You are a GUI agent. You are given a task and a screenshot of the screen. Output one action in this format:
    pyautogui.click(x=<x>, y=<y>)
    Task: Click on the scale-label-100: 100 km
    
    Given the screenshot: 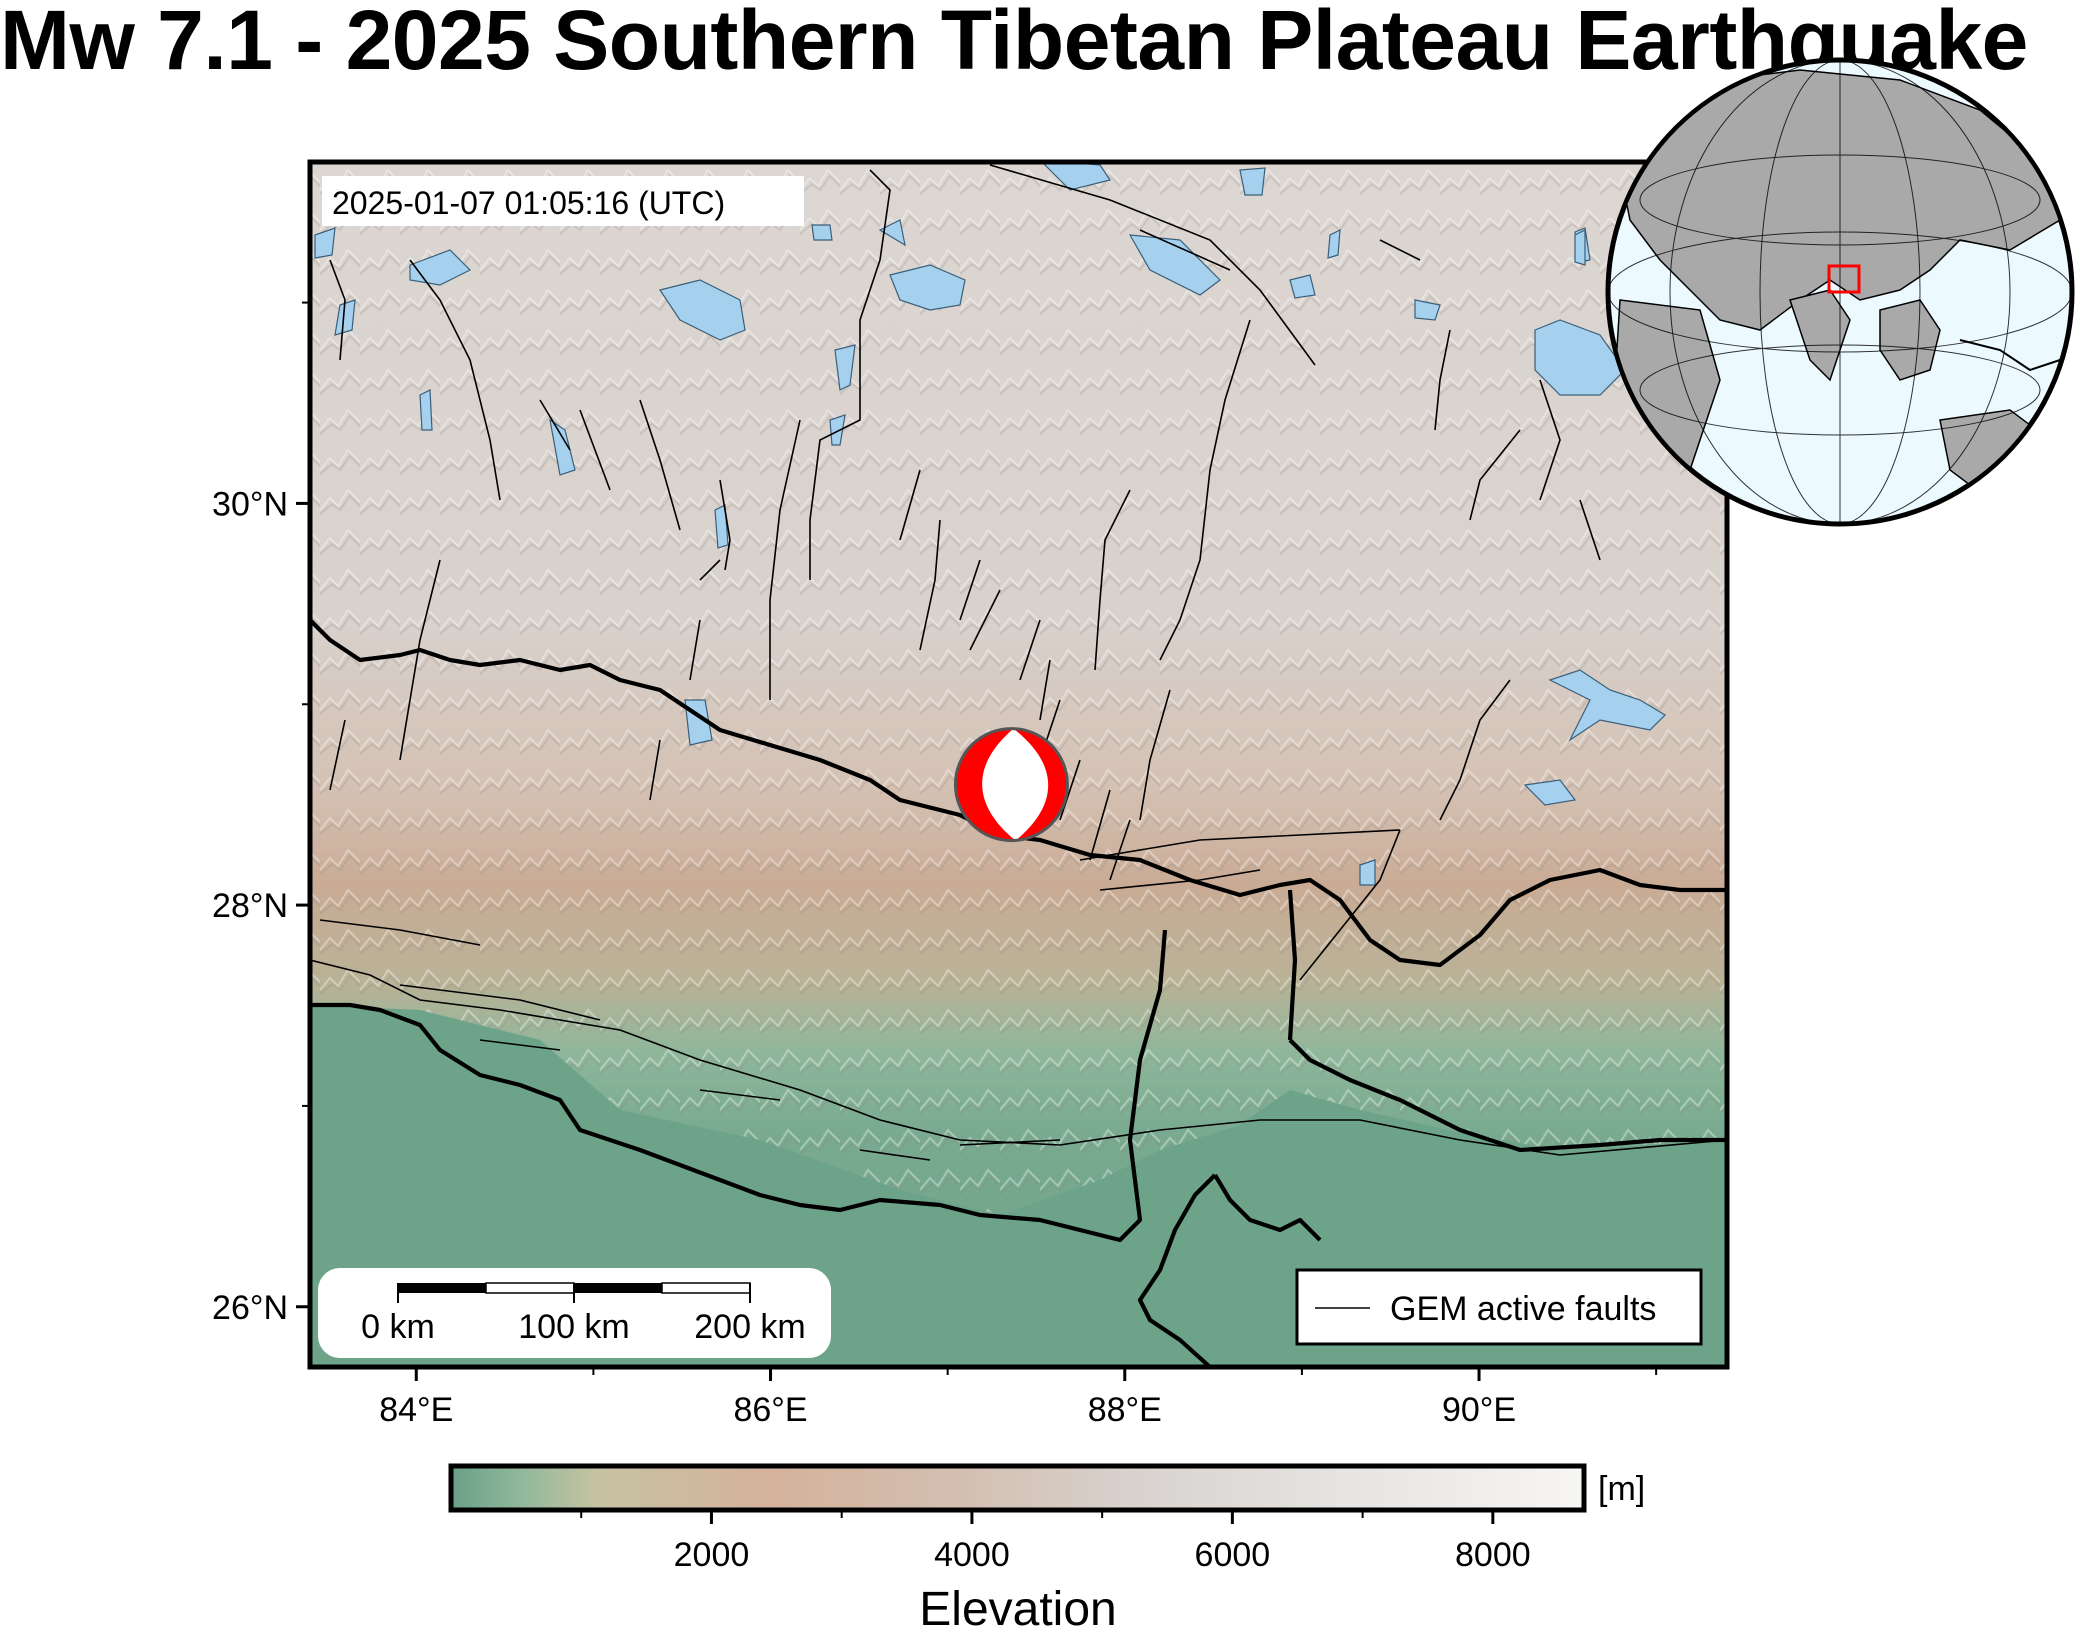 What is the action you would take?
    pyautogui.click(x=574, y=1327)
    